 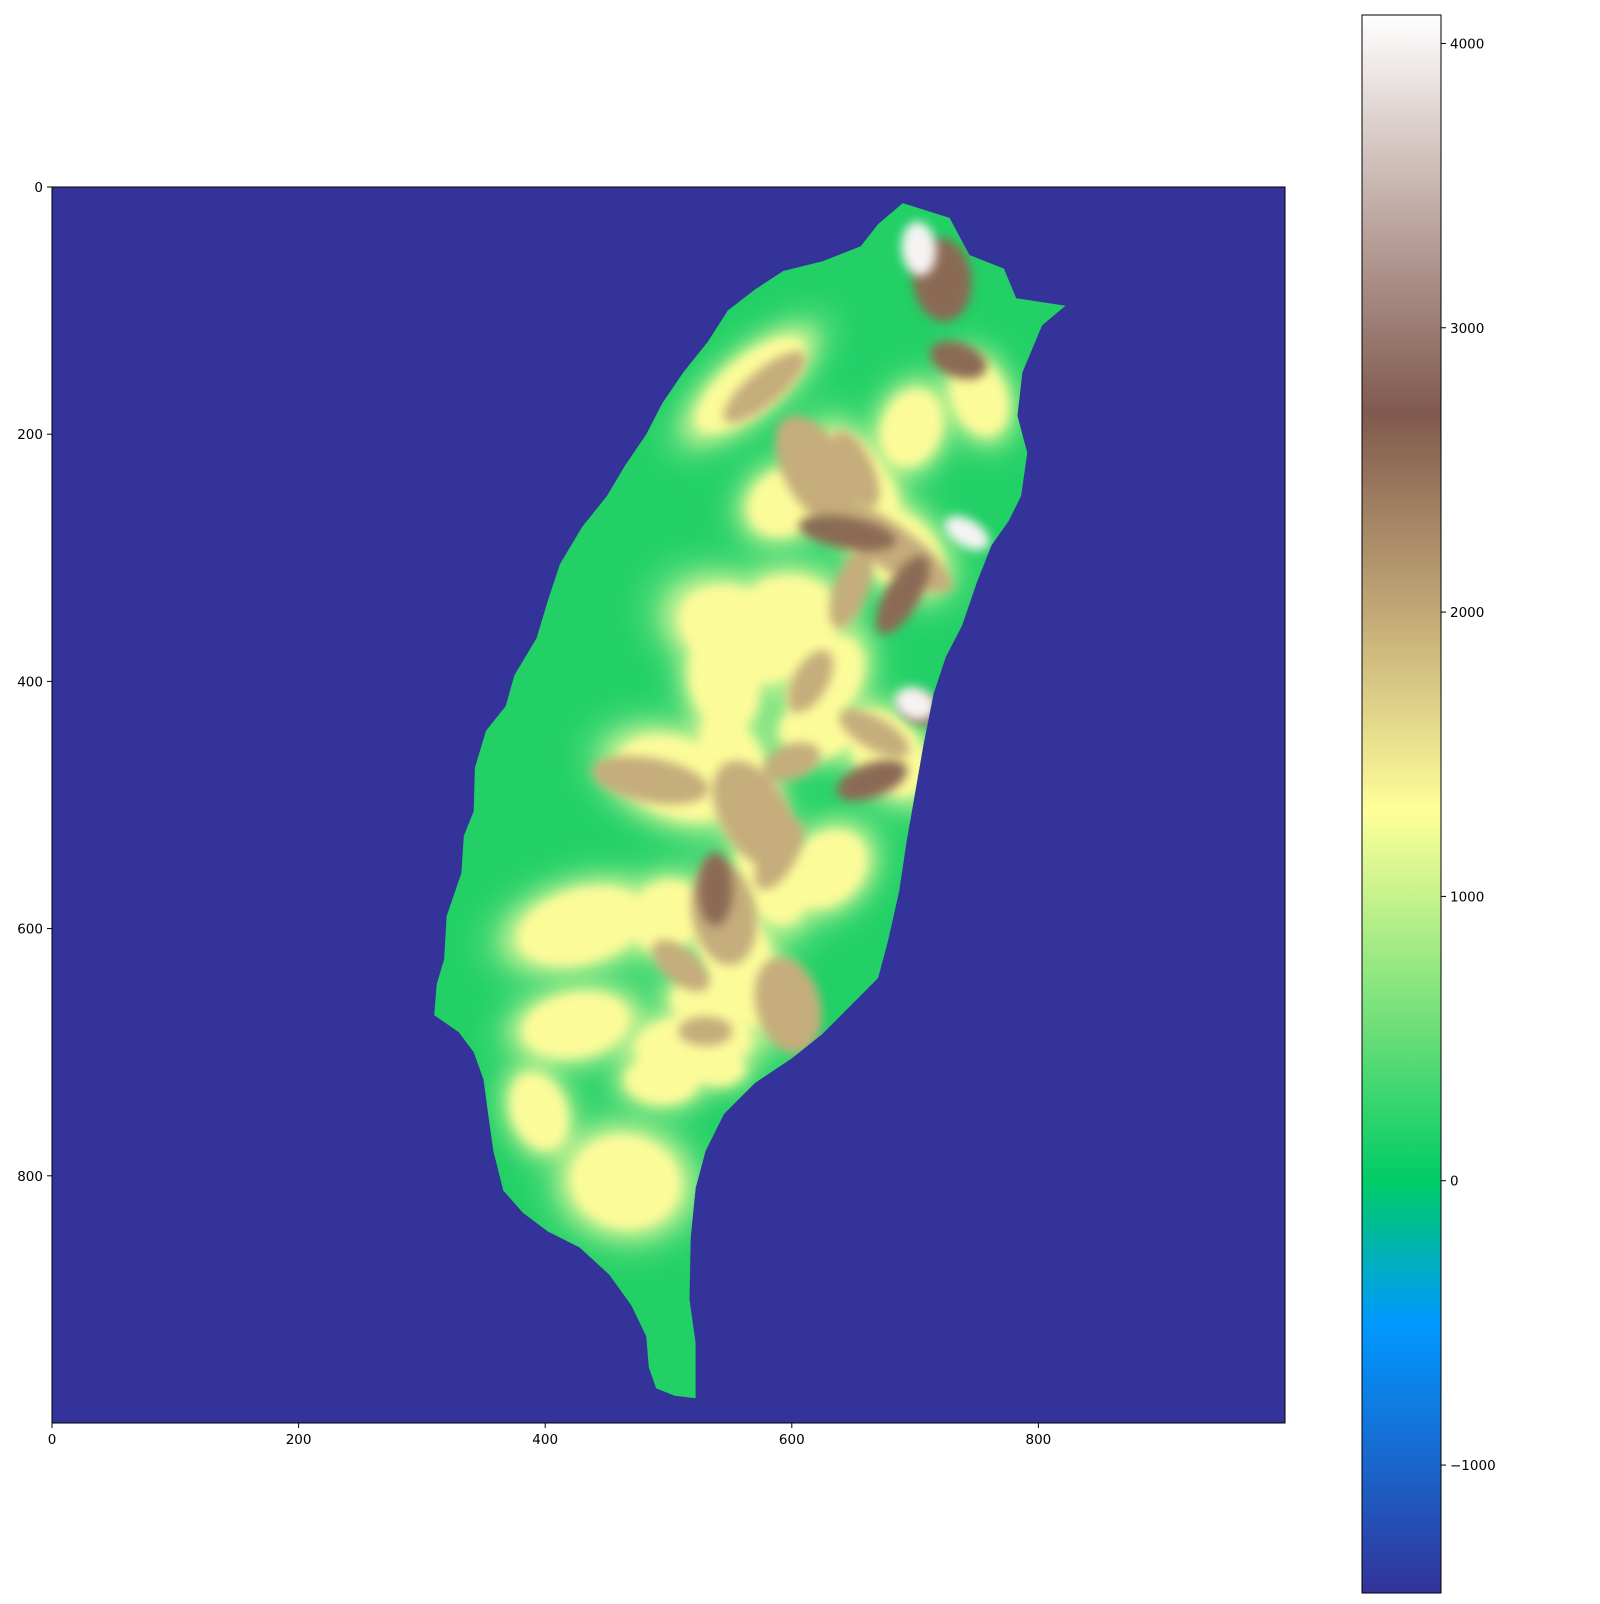 What do you see at coordinates (1473, 1466) in the screenshot?
I see `colorbar-tick-label: −1000` at bounding box center [1473, 1466].